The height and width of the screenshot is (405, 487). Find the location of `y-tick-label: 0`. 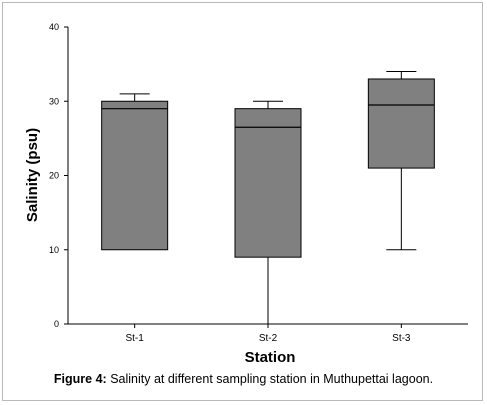

y-tick-label: 0 is located at coordinates (56, 324).